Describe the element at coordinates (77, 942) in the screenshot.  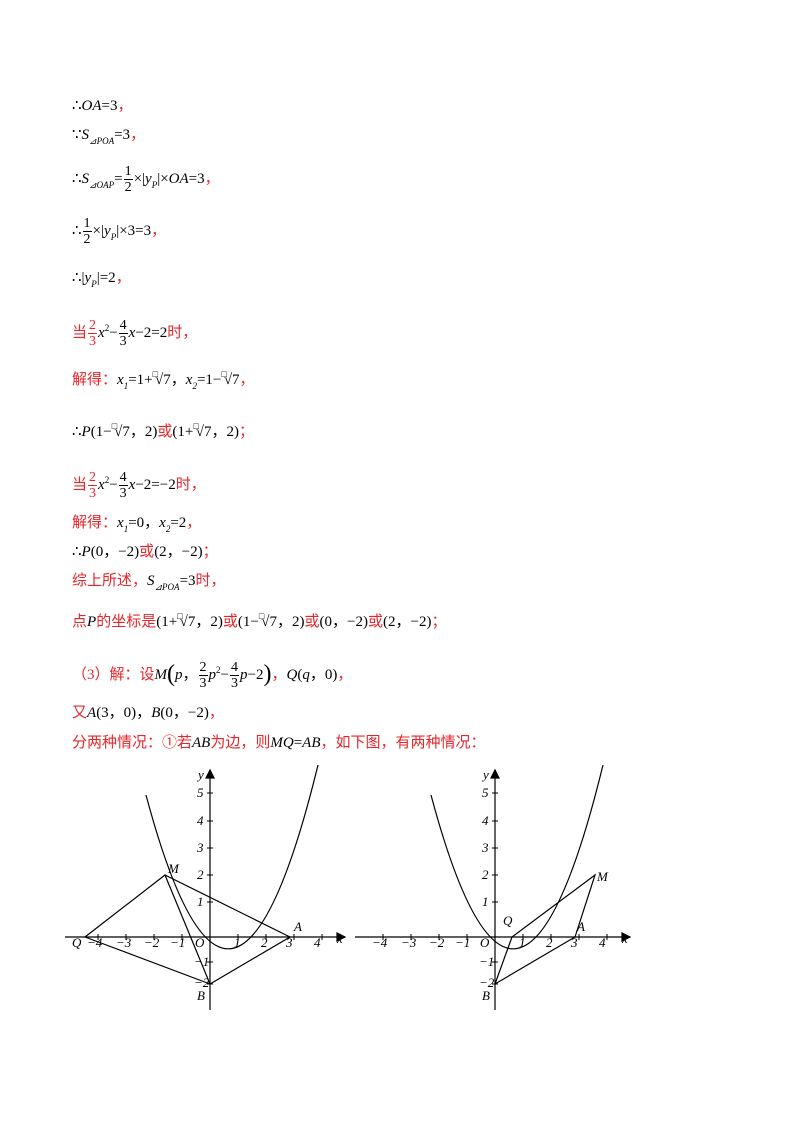
I see `graph-left-label-q: Q` at that location.